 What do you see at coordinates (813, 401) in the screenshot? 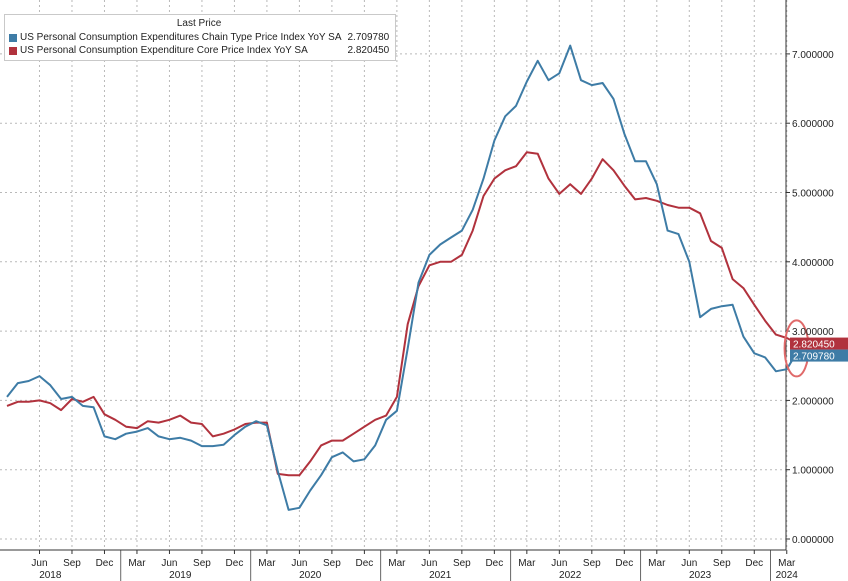
I see `y-tick-label: 2.000000` at bounding box center [813, 401].